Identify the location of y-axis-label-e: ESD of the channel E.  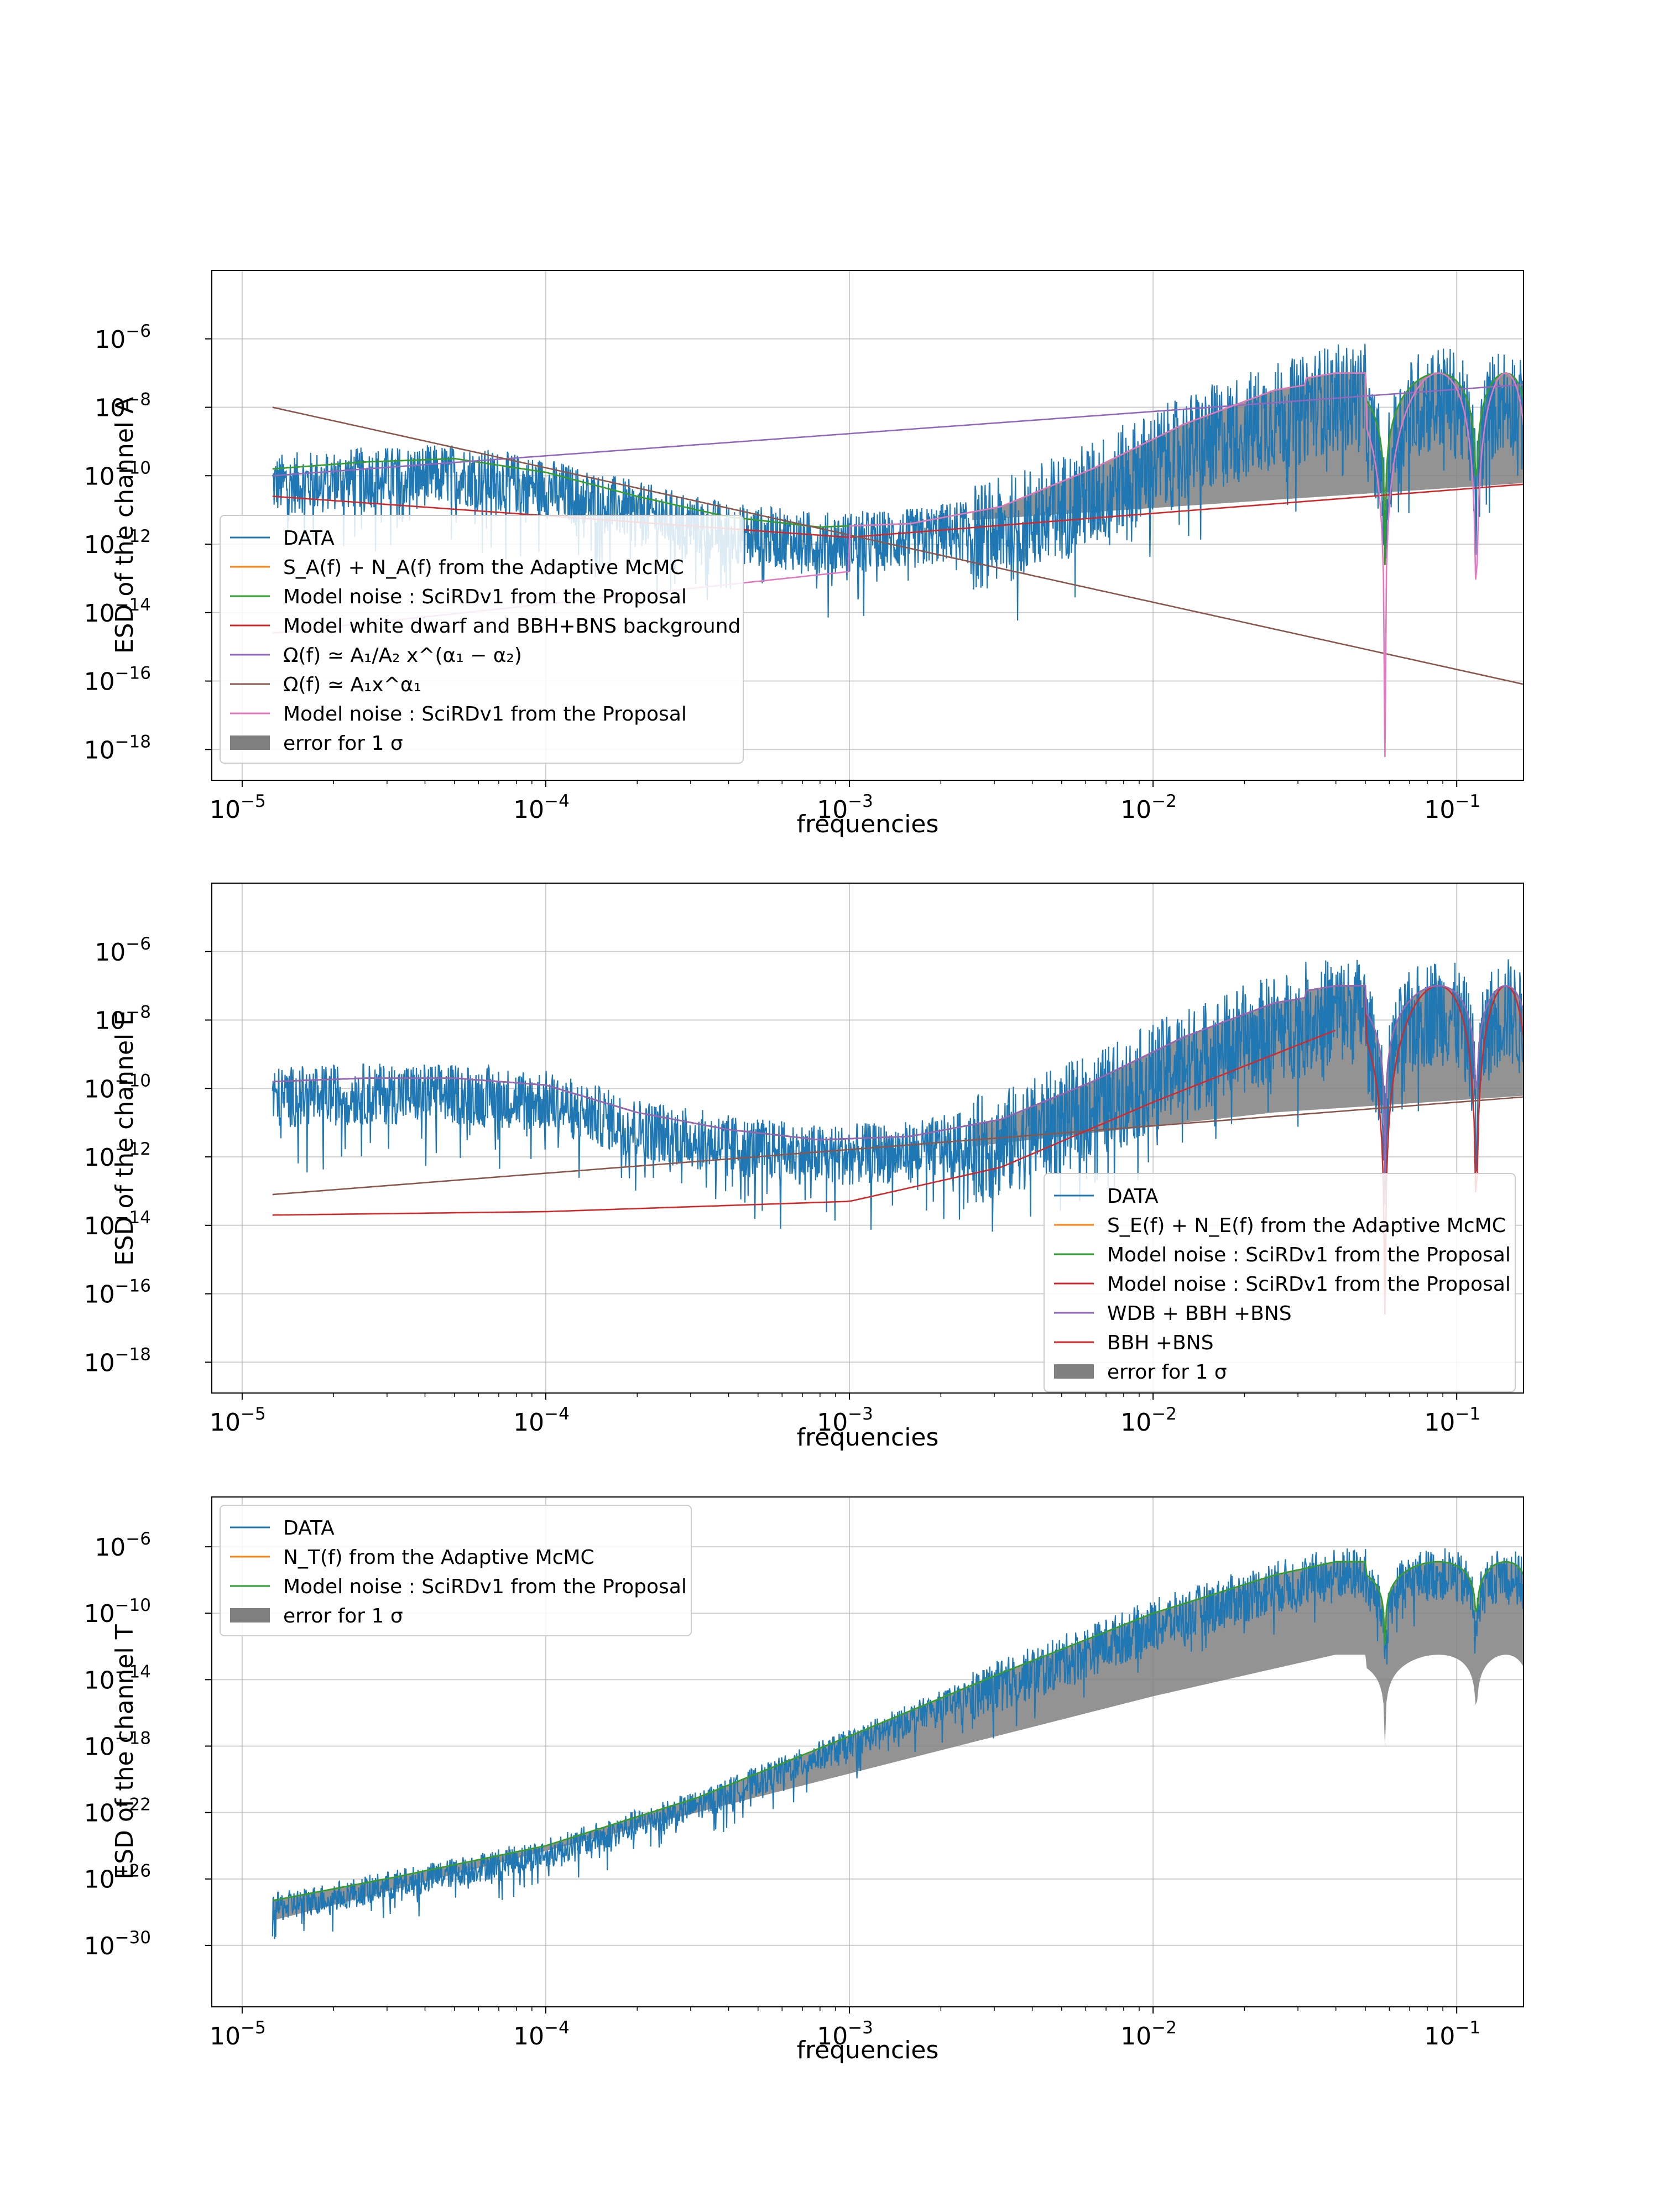
(125, 1138).